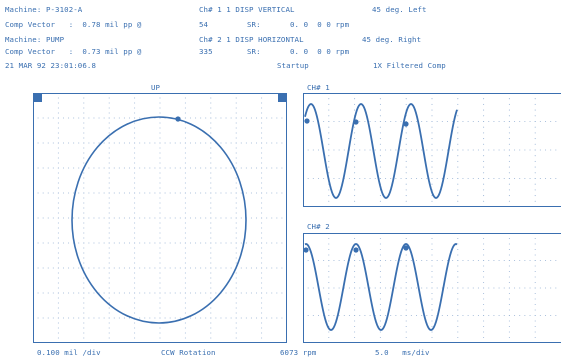 Image resolution: width=561 pixels, height=362 pixels. What do you see at coordinates (320, 24) in the screenshot?
I see `sr1-value: 0. 0 0 0 rpm` at bounding box center [320, 24].